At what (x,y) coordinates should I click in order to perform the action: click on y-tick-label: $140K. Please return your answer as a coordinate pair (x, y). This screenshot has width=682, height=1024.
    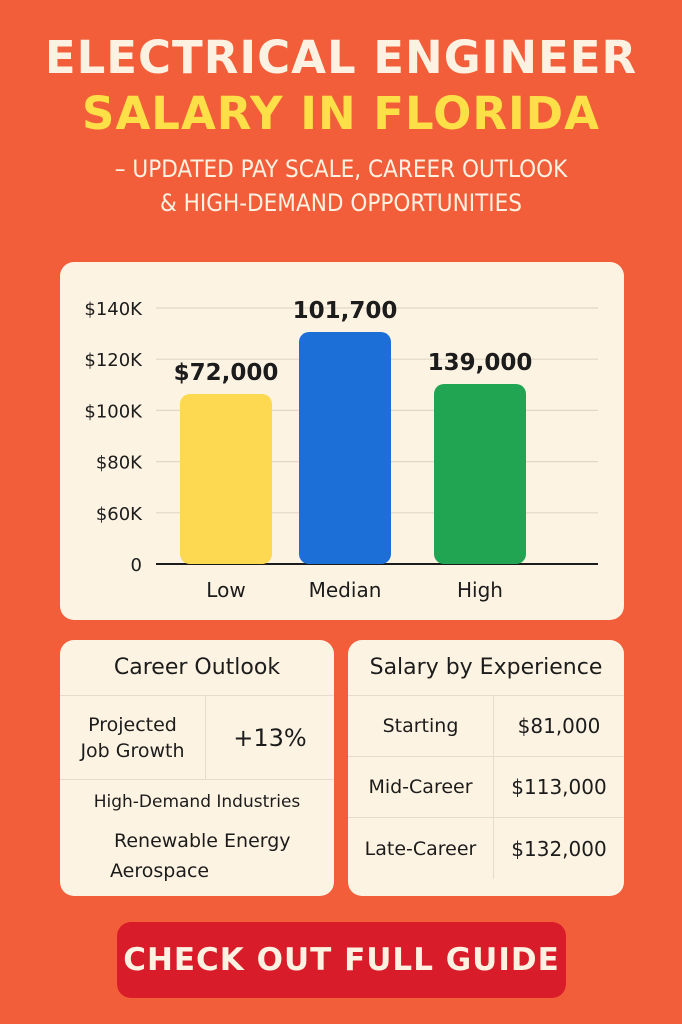
    Looking at the image, I should click on (113, 309).